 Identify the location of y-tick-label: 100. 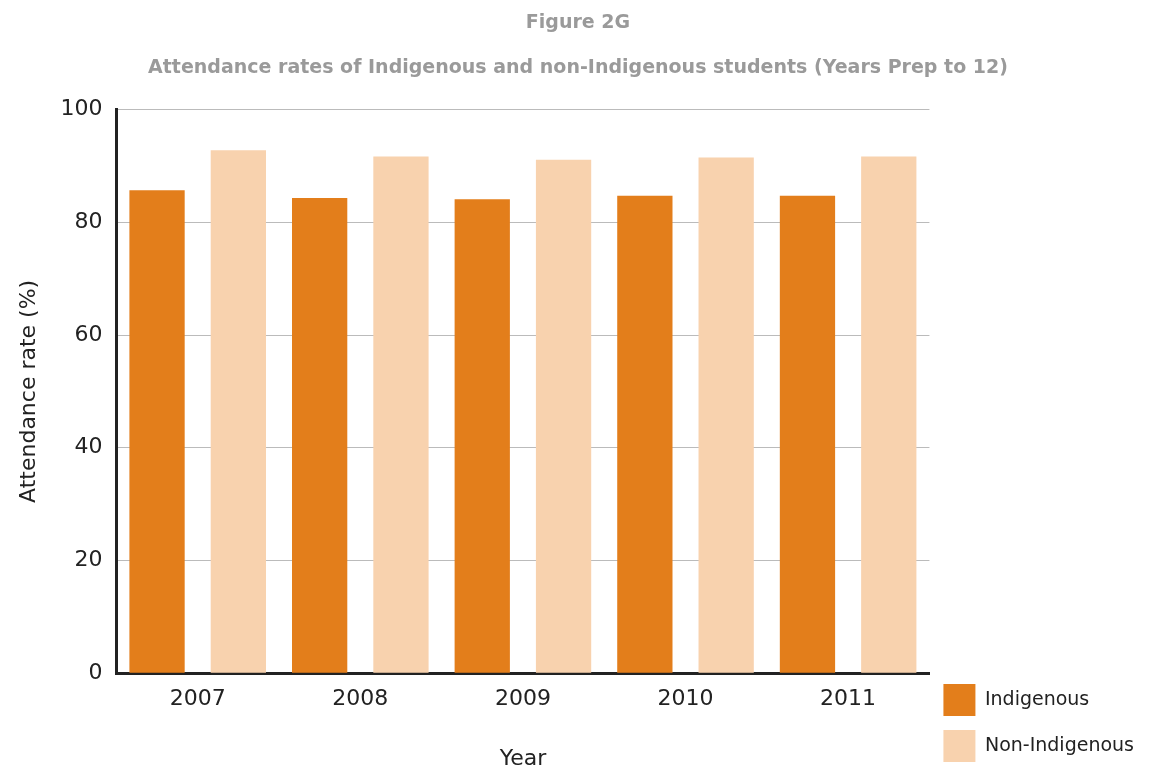
(81, 108).